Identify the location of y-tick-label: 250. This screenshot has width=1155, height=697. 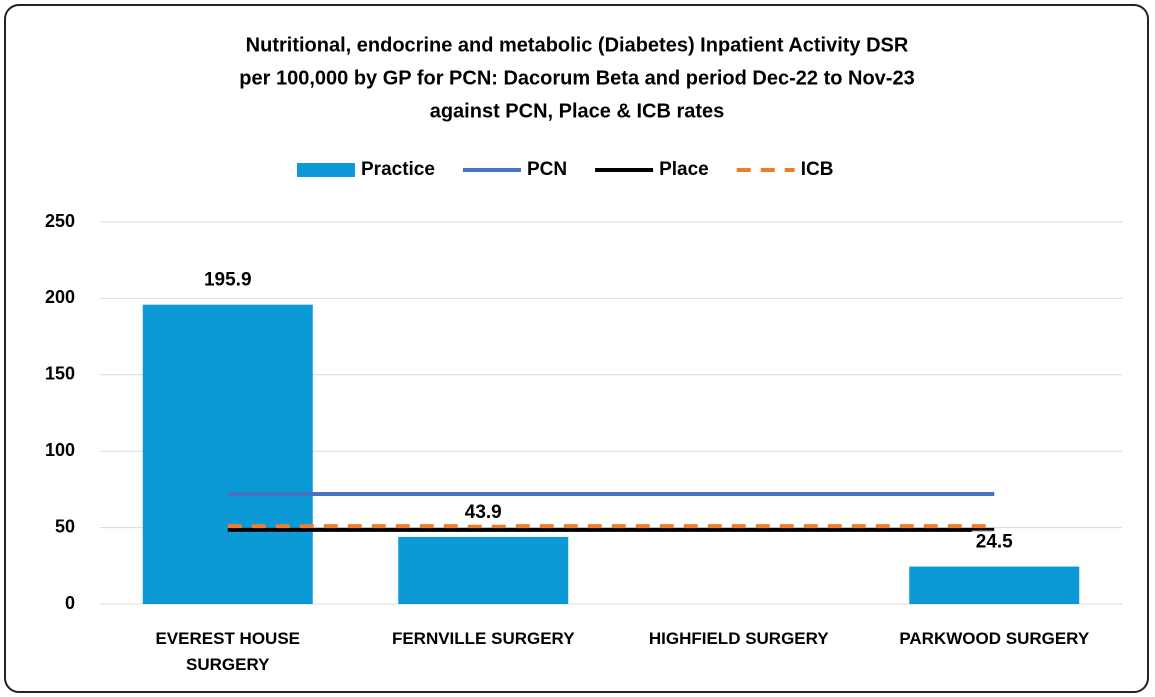
(60, 221).